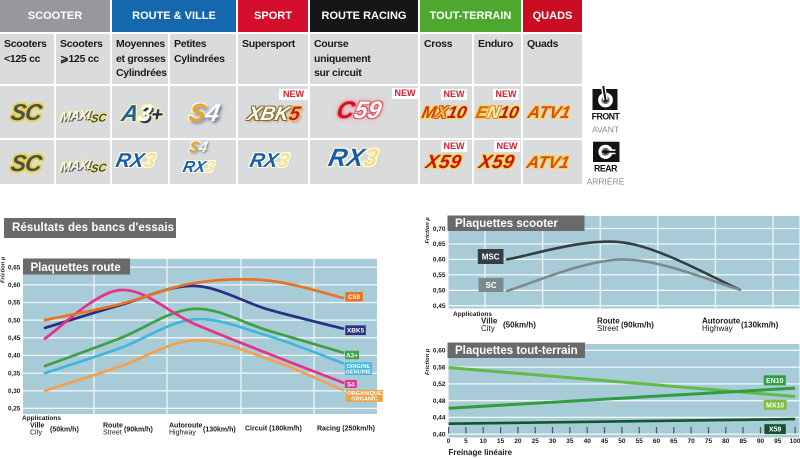 The image size is (800, 459). What do you see at coordinates (606, 182) in the screenshot?
I see `svg-text: ARRIÈRE` at bounding box center [606, 182].